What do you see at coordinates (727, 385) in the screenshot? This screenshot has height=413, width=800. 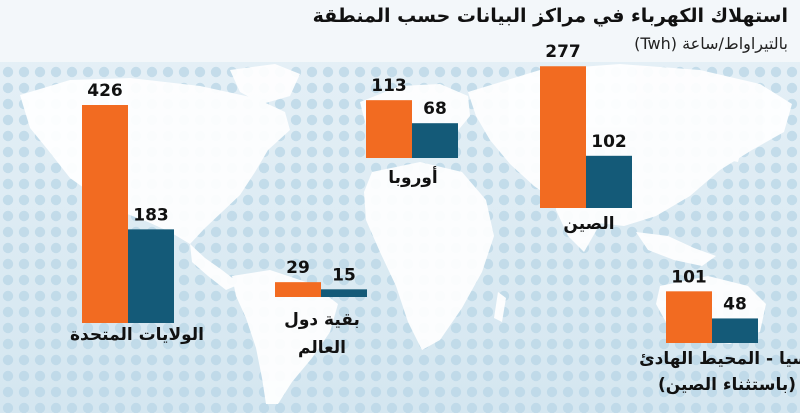 I see `region-label: (باستثناء الصين)` at bounding box center [727, 385].